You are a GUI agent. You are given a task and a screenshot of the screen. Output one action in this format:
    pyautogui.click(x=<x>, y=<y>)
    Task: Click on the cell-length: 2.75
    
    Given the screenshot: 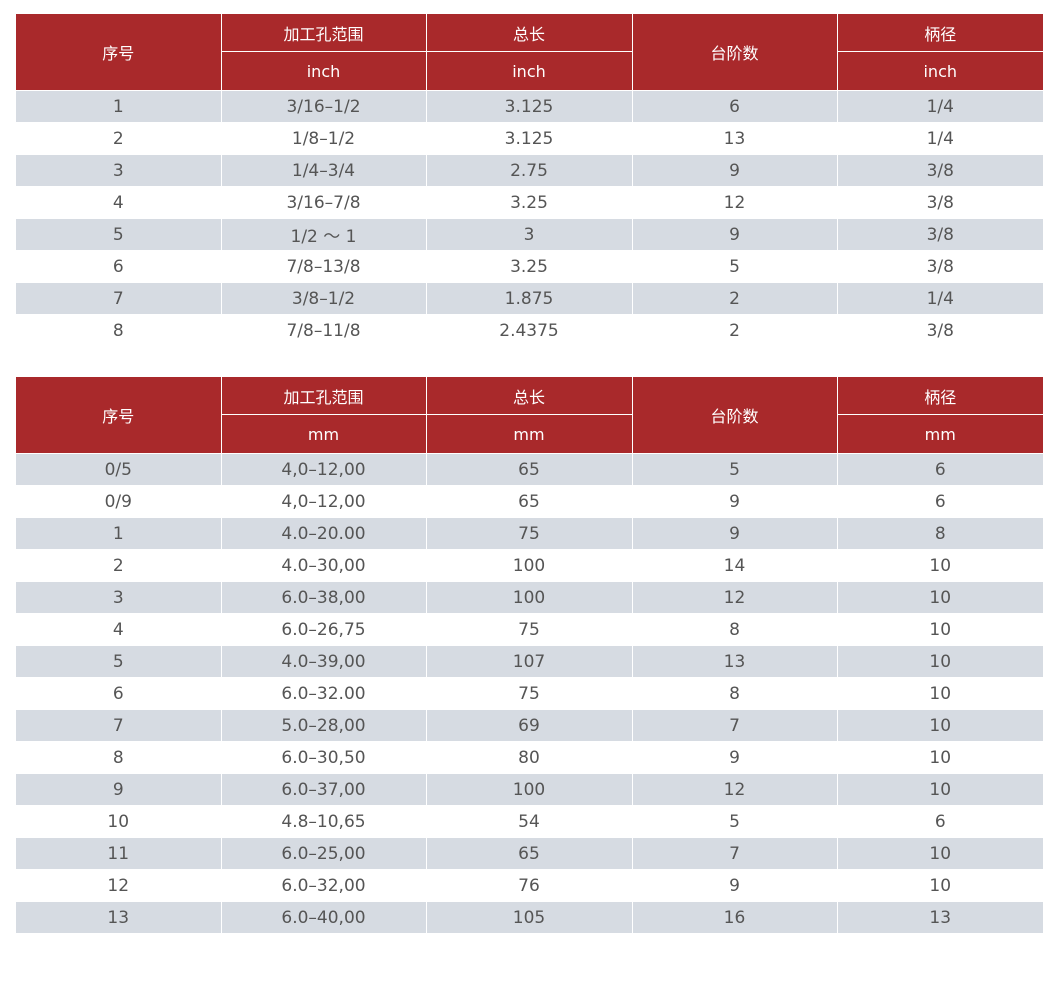 What is the action you would take?
    pyautogui.click(x=528, y=170)
    